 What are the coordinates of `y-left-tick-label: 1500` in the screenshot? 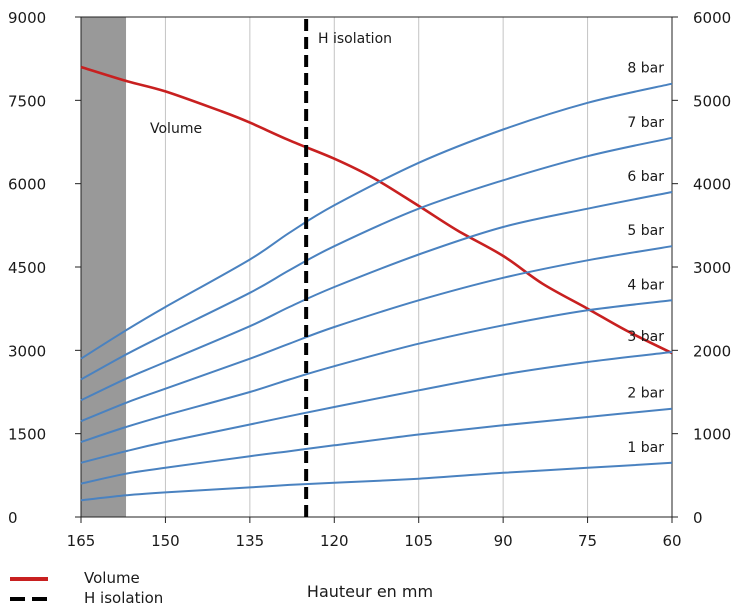 It's located at (27, 435).